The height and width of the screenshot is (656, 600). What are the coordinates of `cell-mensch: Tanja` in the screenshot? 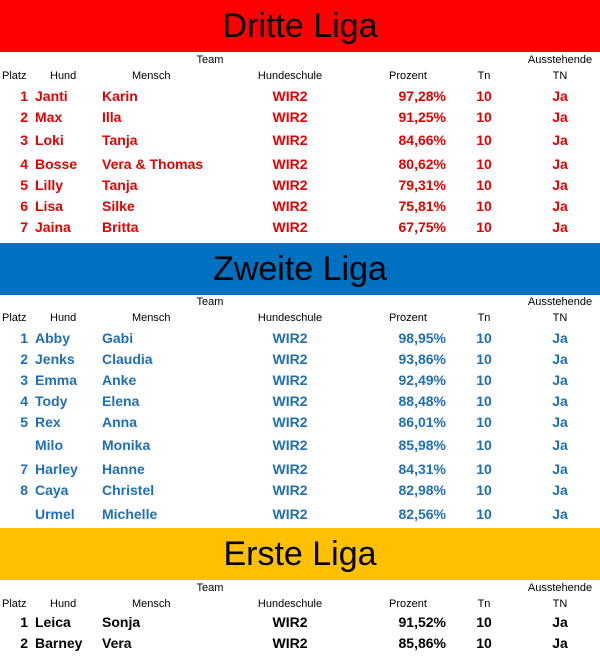 It's located at (120, 140).